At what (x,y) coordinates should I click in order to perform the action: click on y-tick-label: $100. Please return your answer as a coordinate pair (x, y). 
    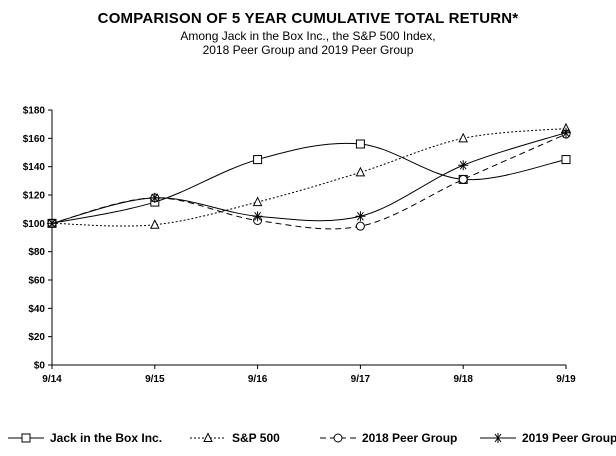
    Looking at the image, I should click on (34, 224).